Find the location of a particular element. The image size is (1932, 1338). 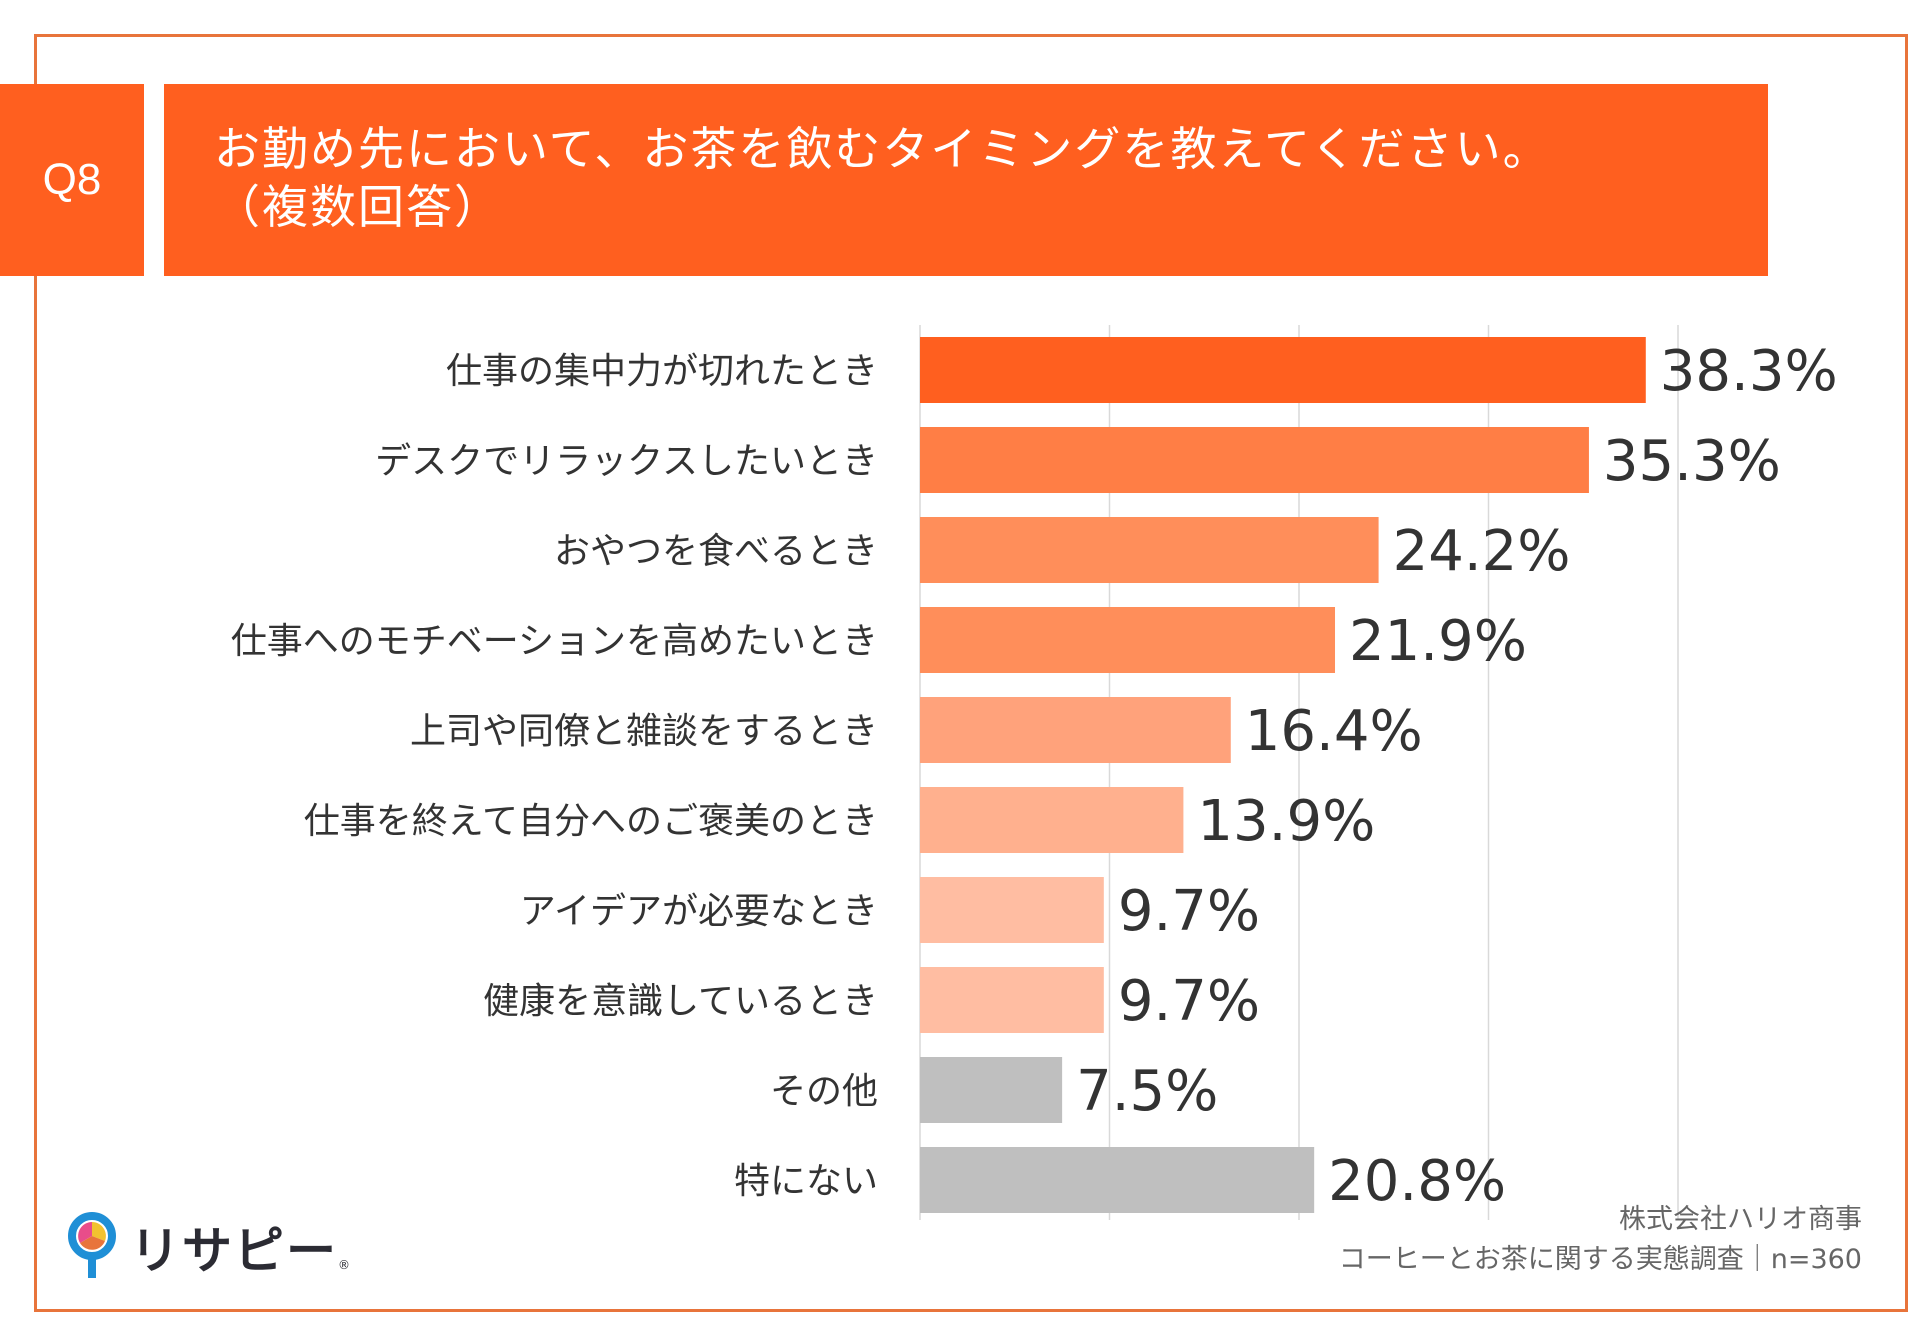

category-label-7: 健康を意識しているとき is located at coordinates (680, 1001).